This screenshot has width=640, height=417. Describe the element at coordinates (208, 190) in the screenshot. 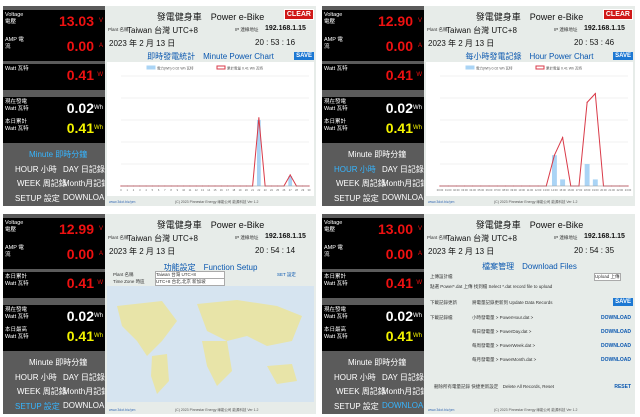

I see `x-tick-label: 14` at that location.